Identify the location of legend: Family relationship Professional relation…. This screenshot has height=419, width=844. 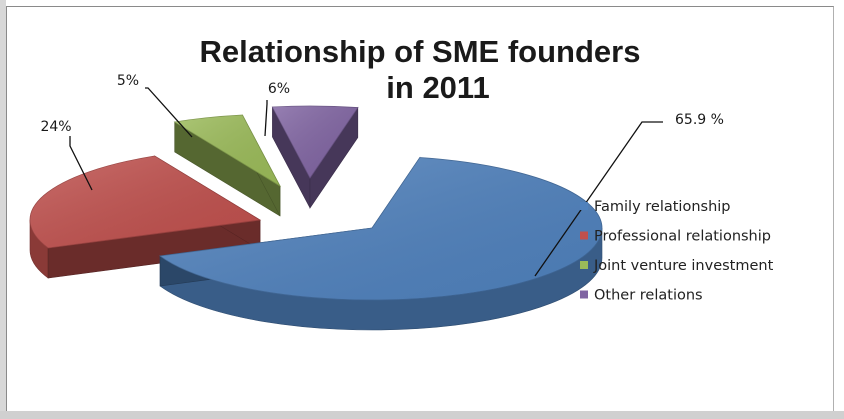
(677, 251).